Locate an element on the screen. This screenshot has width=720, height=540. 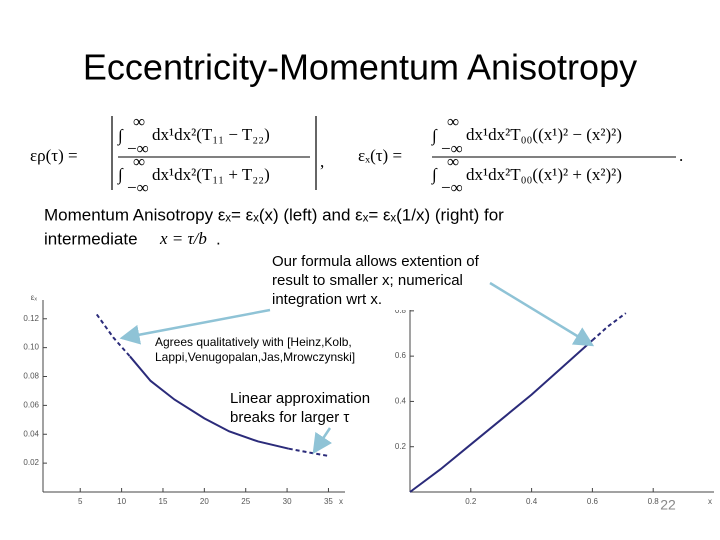
y-tick-label: 0.6 is located at coordinates (401, 355).